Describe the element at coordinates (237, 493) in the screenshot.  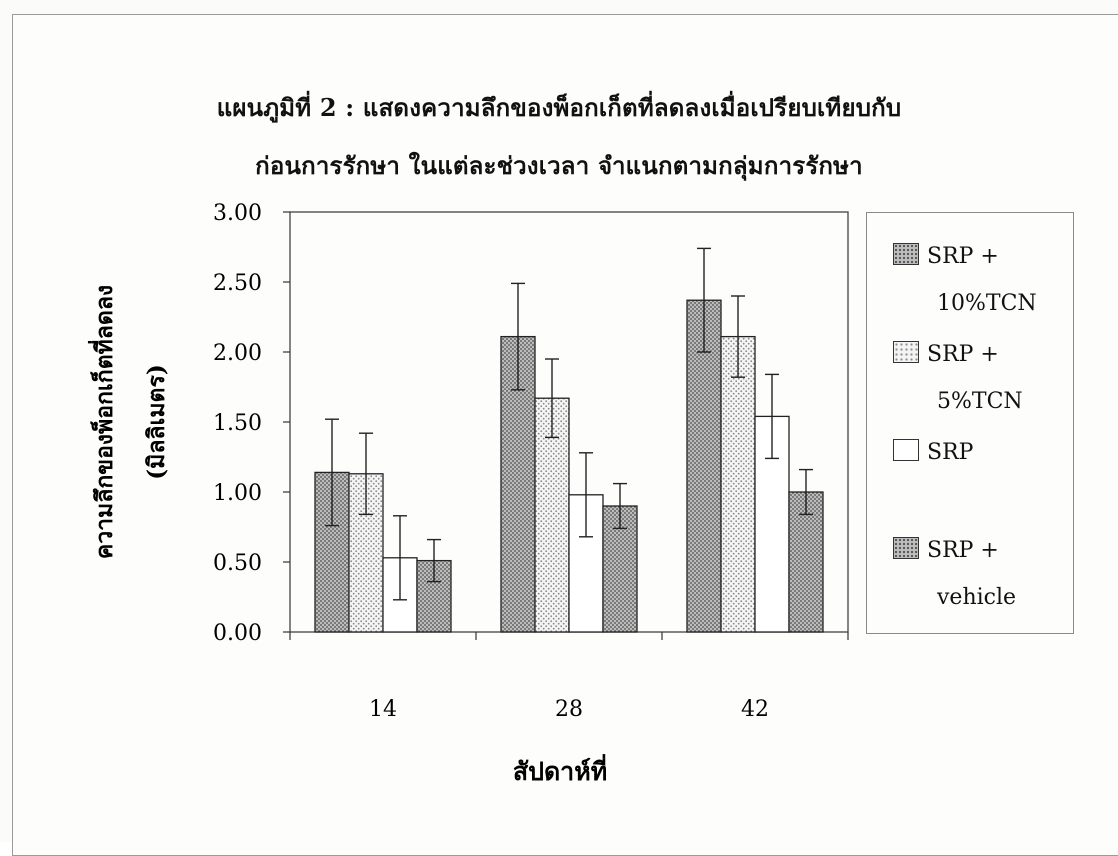
I see `y-tick-label: 1.00` at that location.